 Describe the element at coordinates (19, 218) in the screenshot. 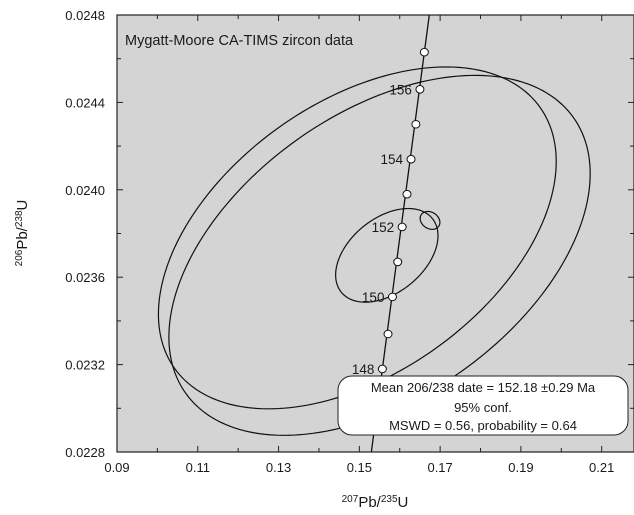

I see `y-axis-label-sup2: 238` at that location.